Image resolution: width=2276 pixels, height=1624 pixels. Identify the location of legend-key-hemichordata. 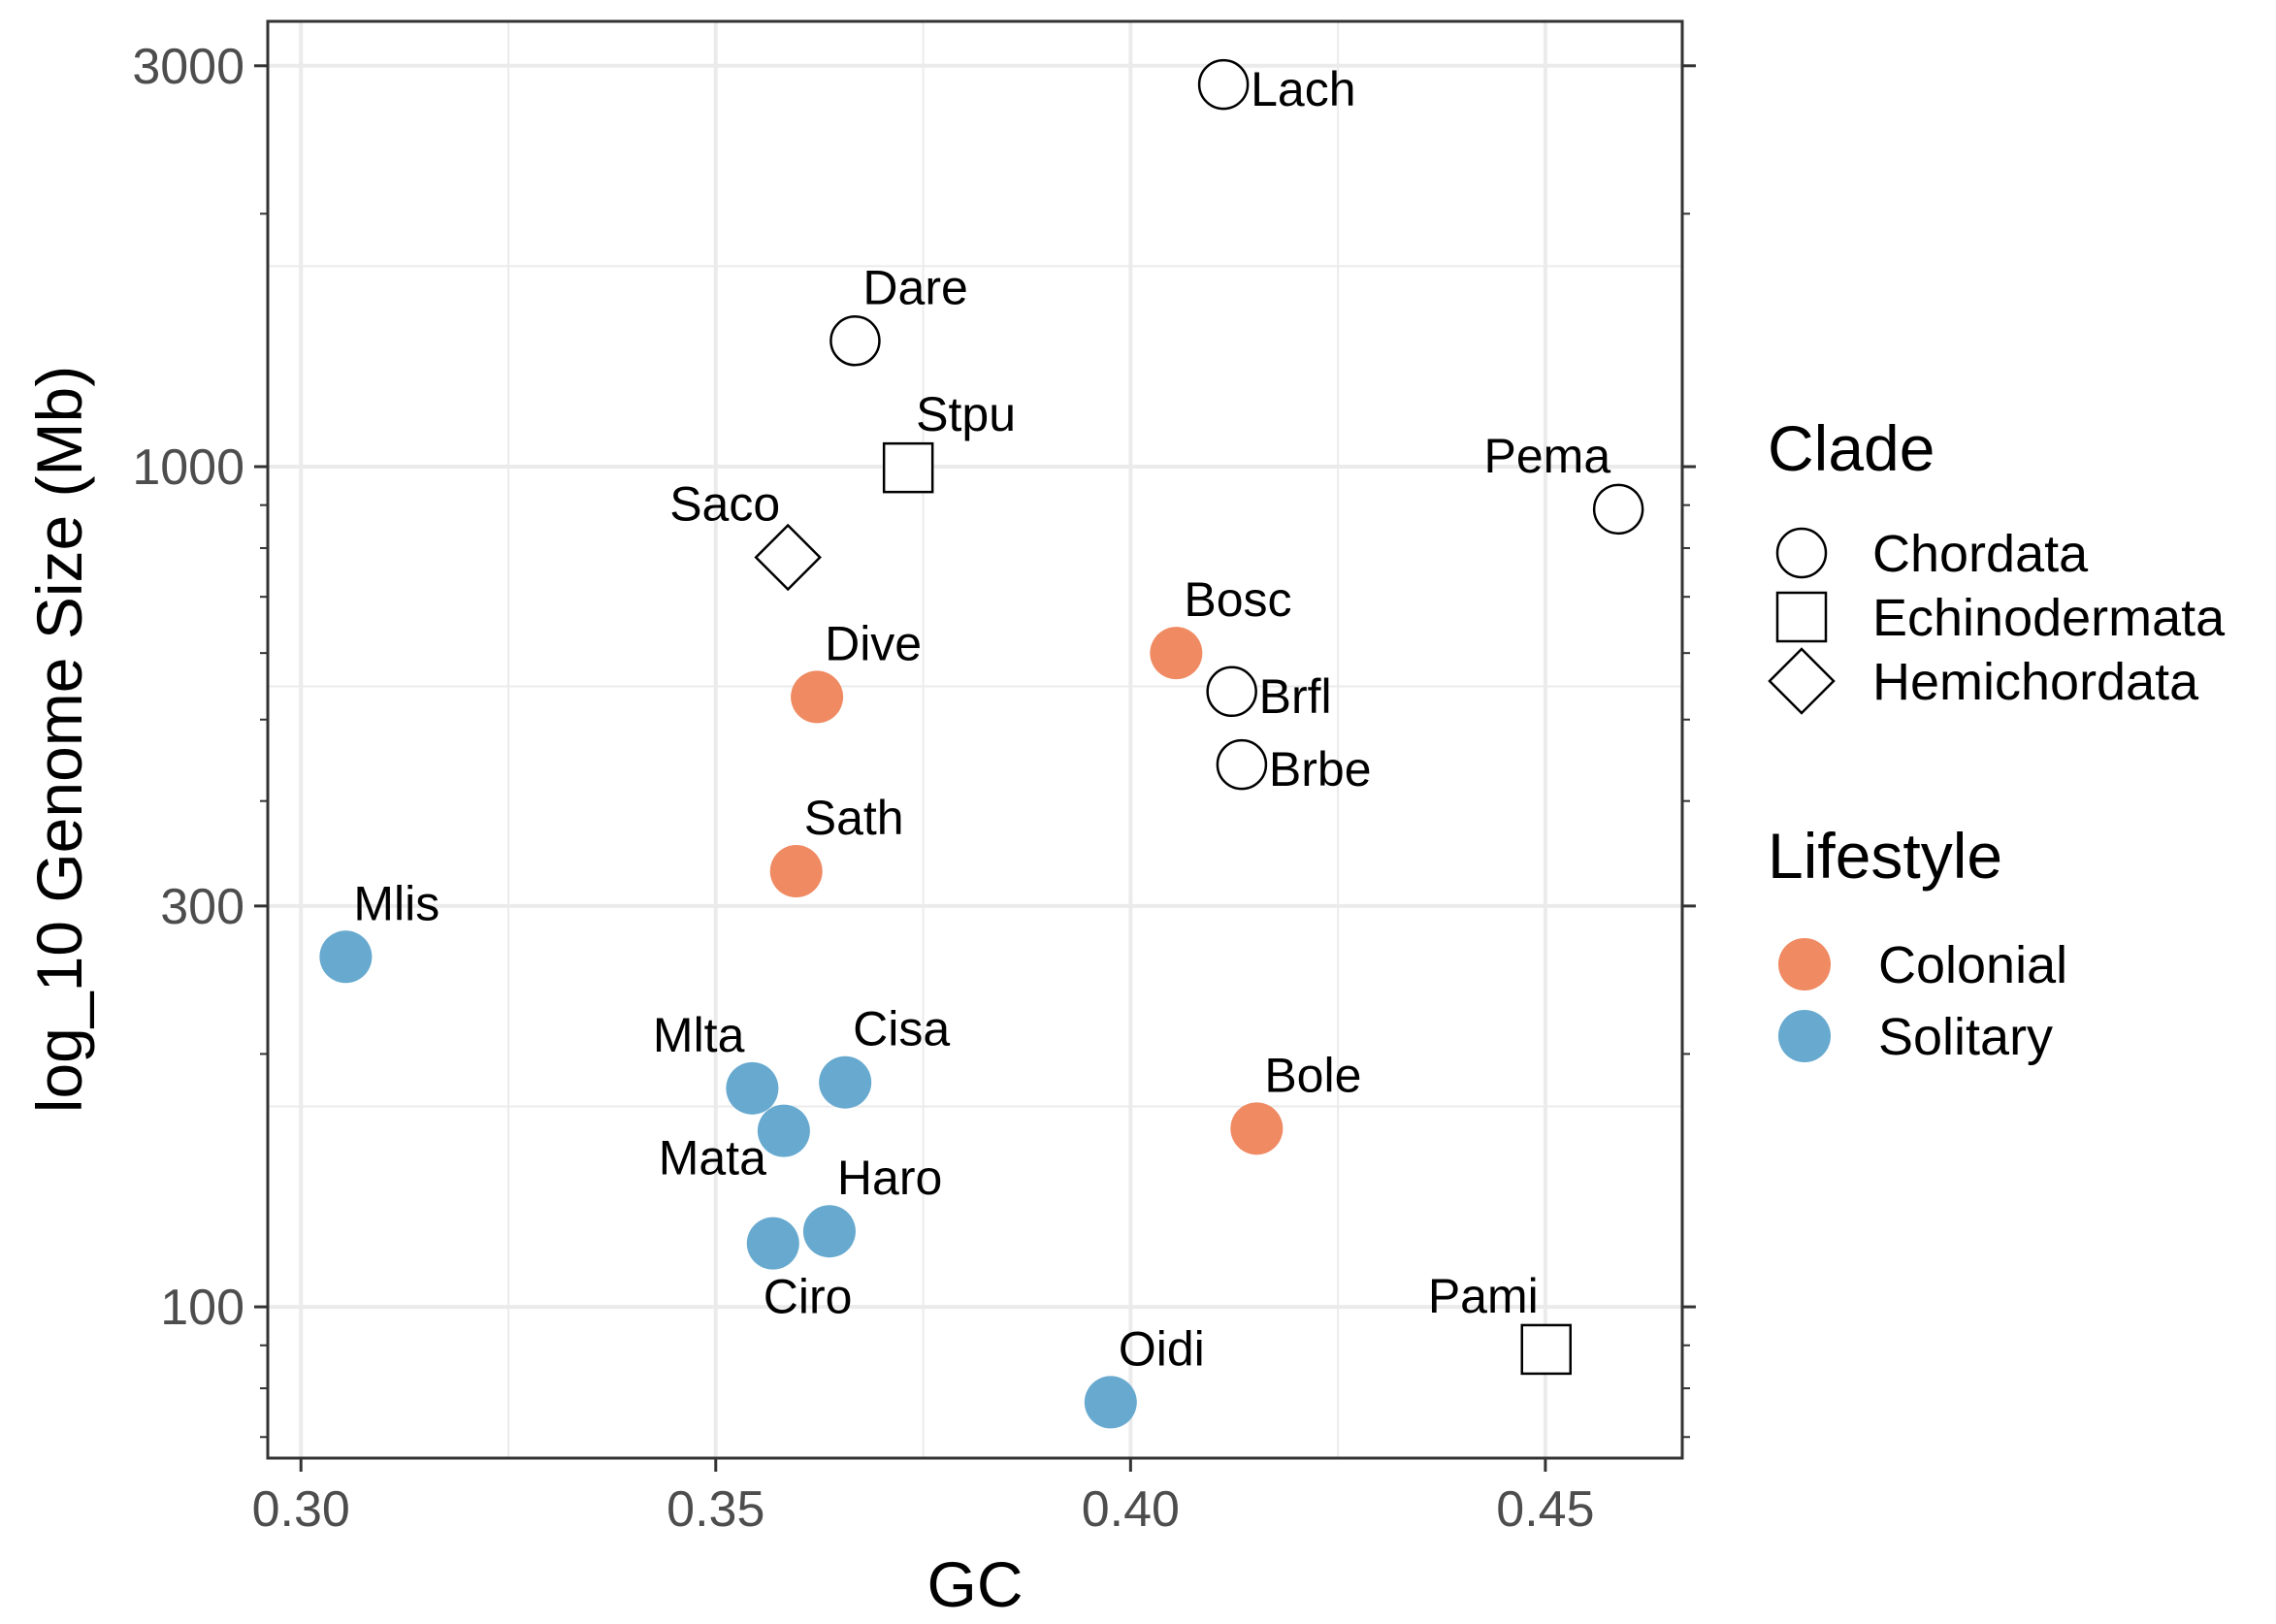
(1802, 681).